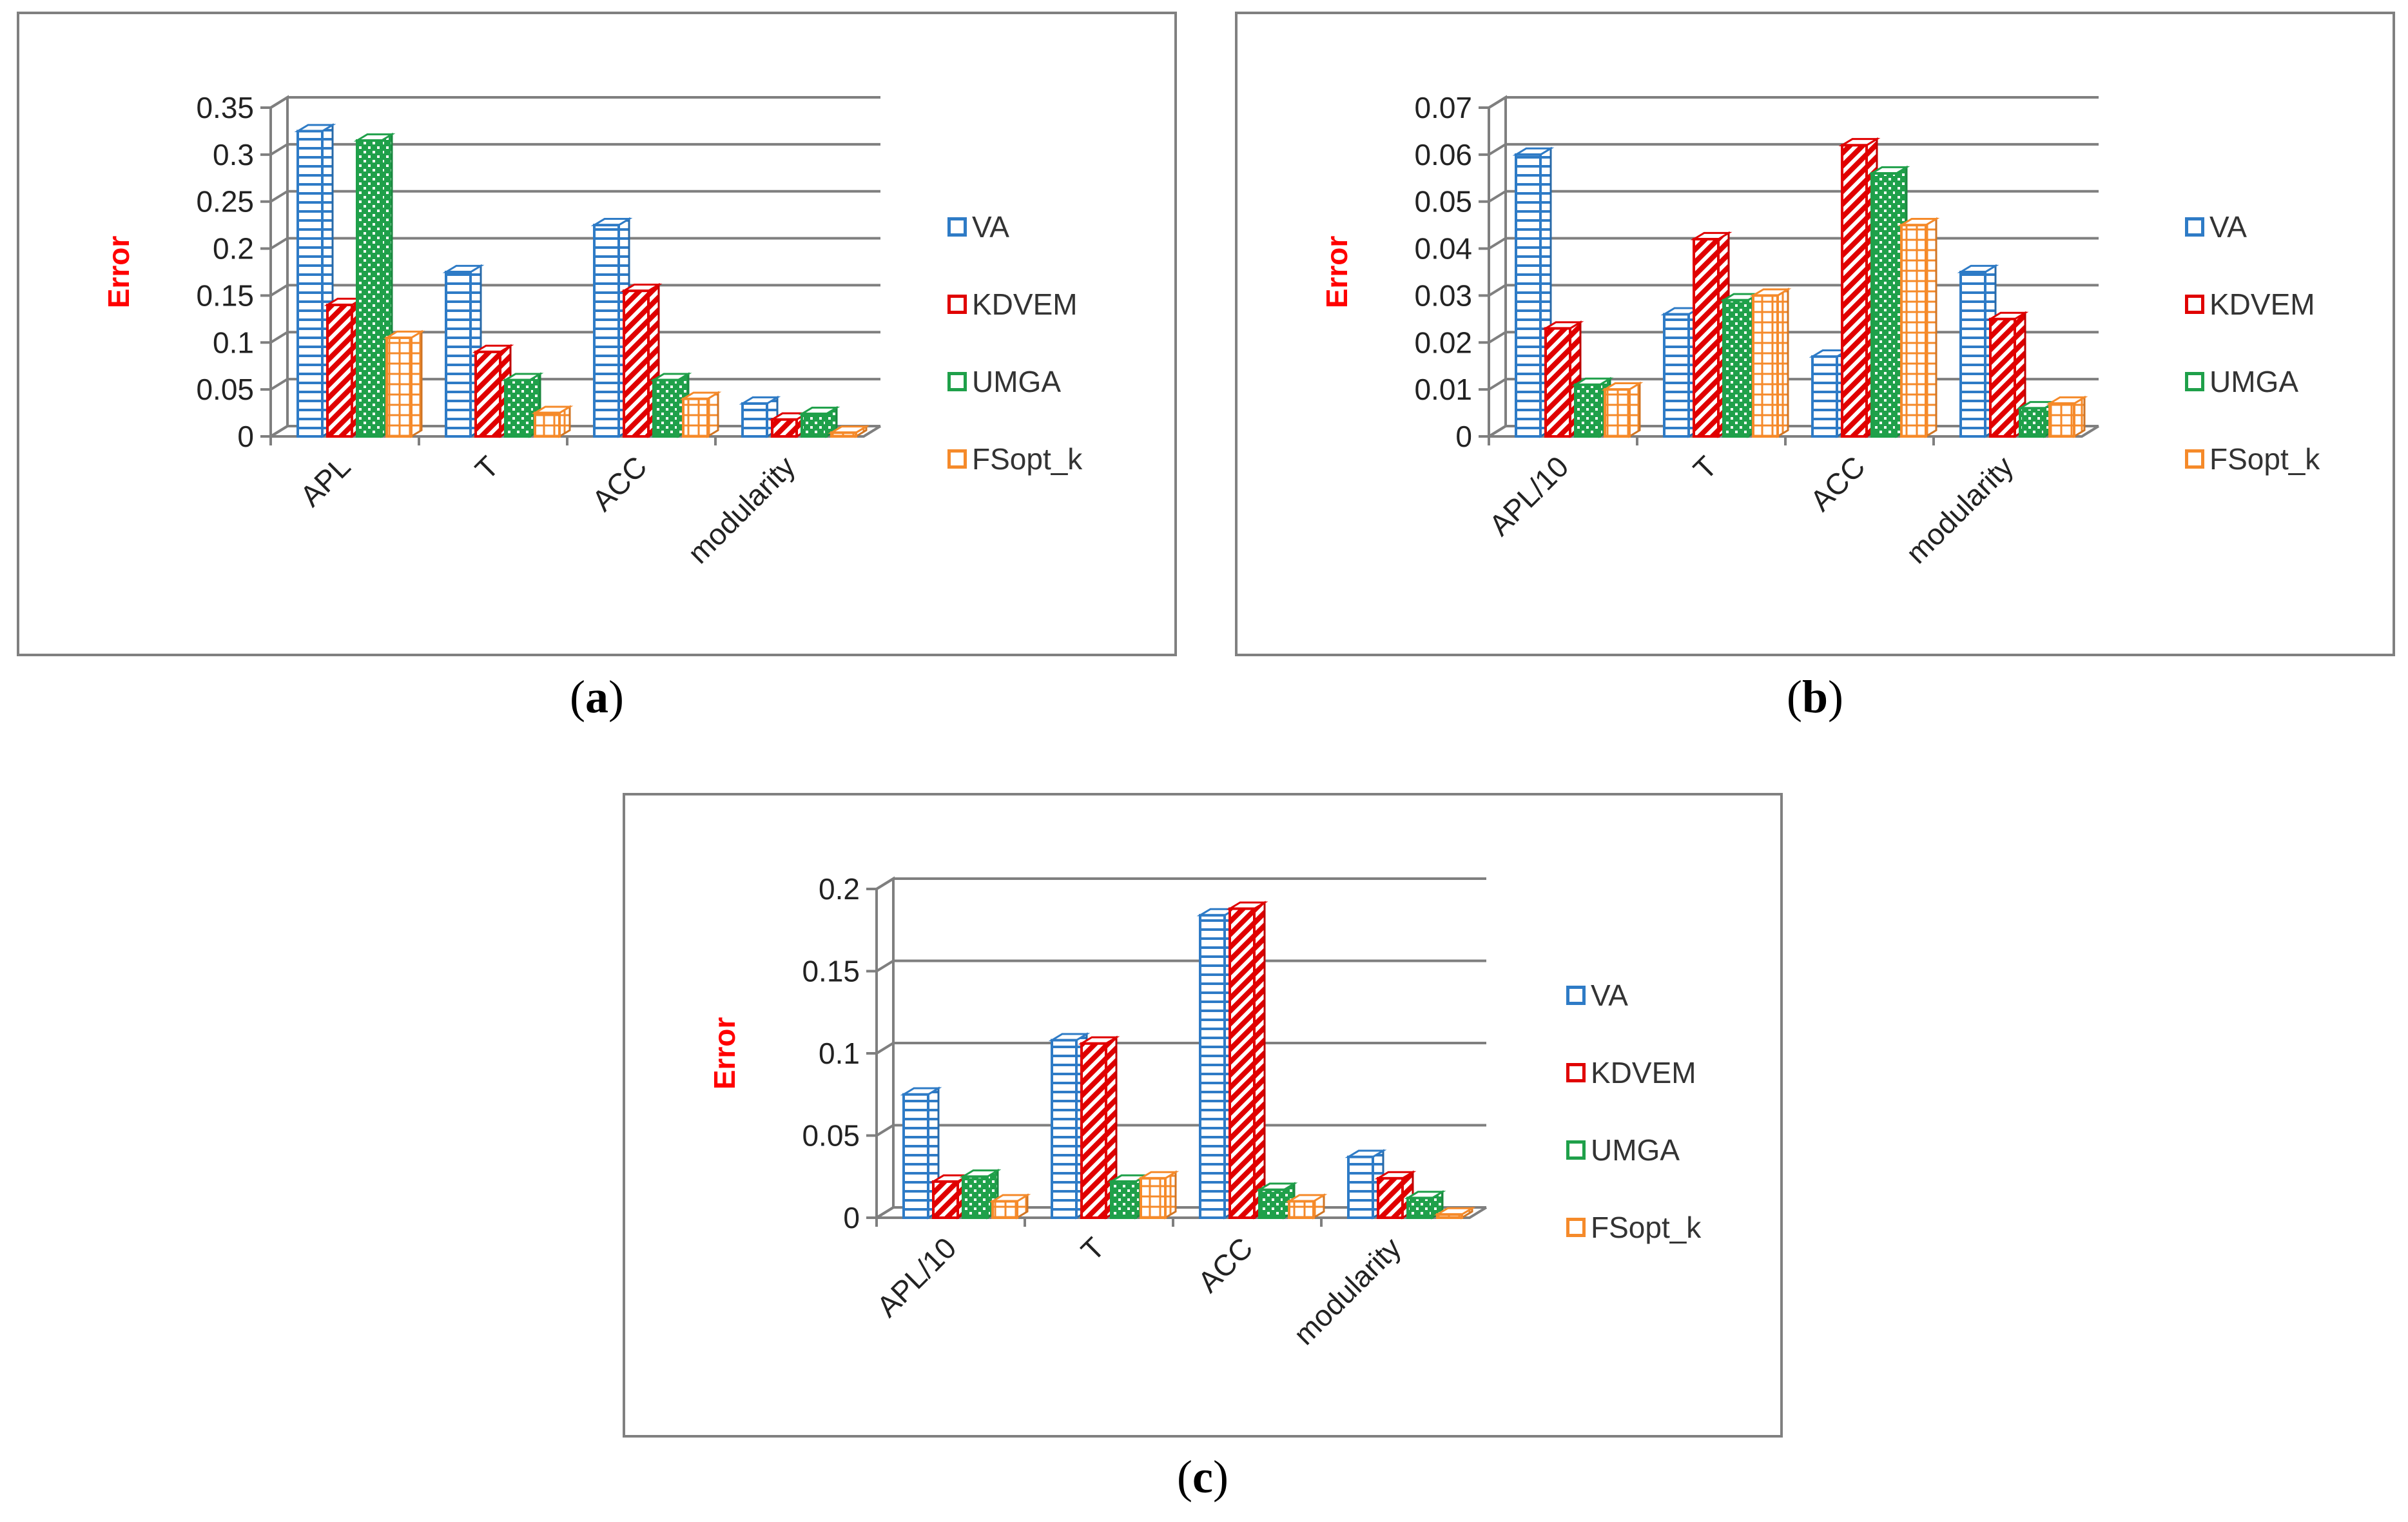 The image size is (2408, 1522). Describe the element at coordinates (225, 107) in the screenshot. I see `y-tick-label: 0.35` at that location.